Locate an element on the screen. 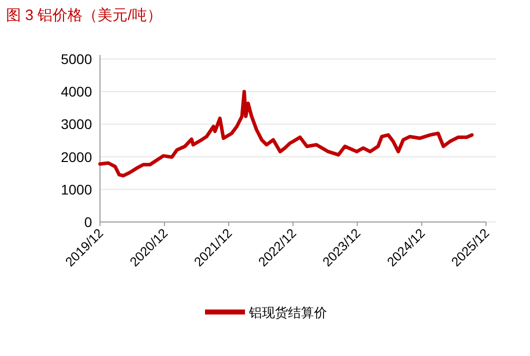  chart-title: 图 3 铝价格（美元/吨） is located at coordinates (84, 15).